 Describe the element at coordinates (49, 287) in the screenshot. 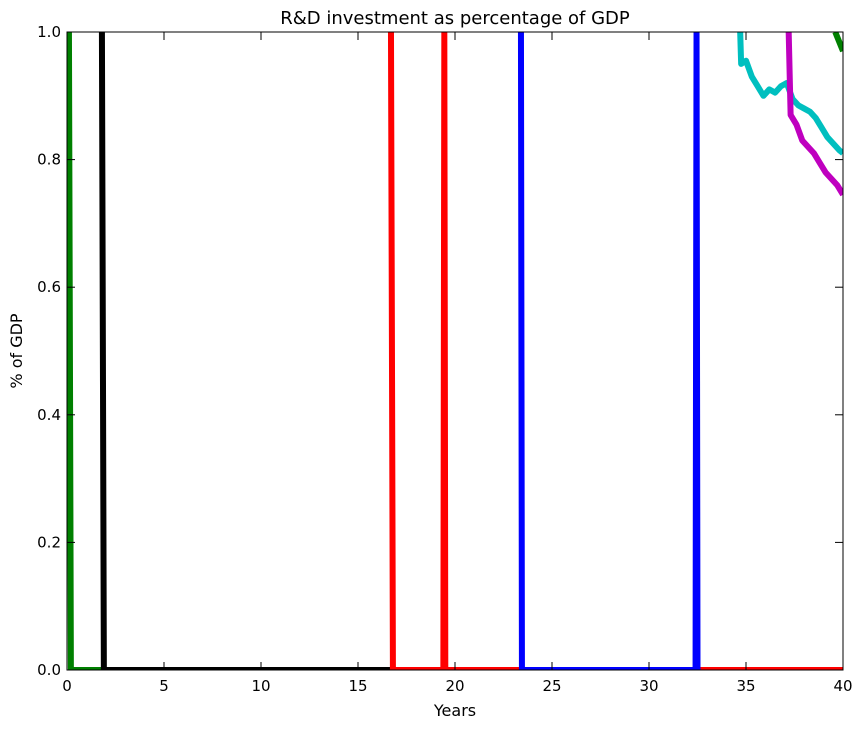

I see `y-tick-label: 0.6` at that location.